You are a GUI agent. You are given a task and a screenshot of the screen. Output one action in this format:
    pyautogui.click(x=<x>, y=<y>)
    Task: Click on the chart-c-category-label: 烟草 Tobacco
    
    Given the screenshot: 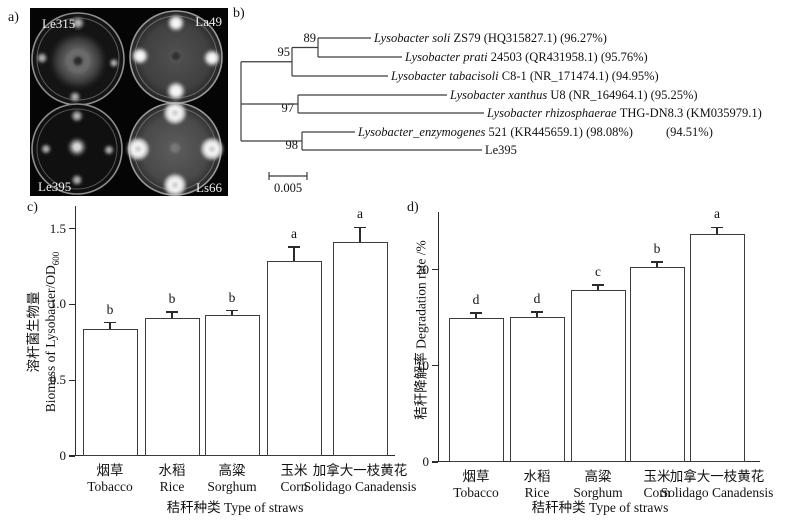 What is the action you would take?
    pyautogui.click(x=110, y=479)
    